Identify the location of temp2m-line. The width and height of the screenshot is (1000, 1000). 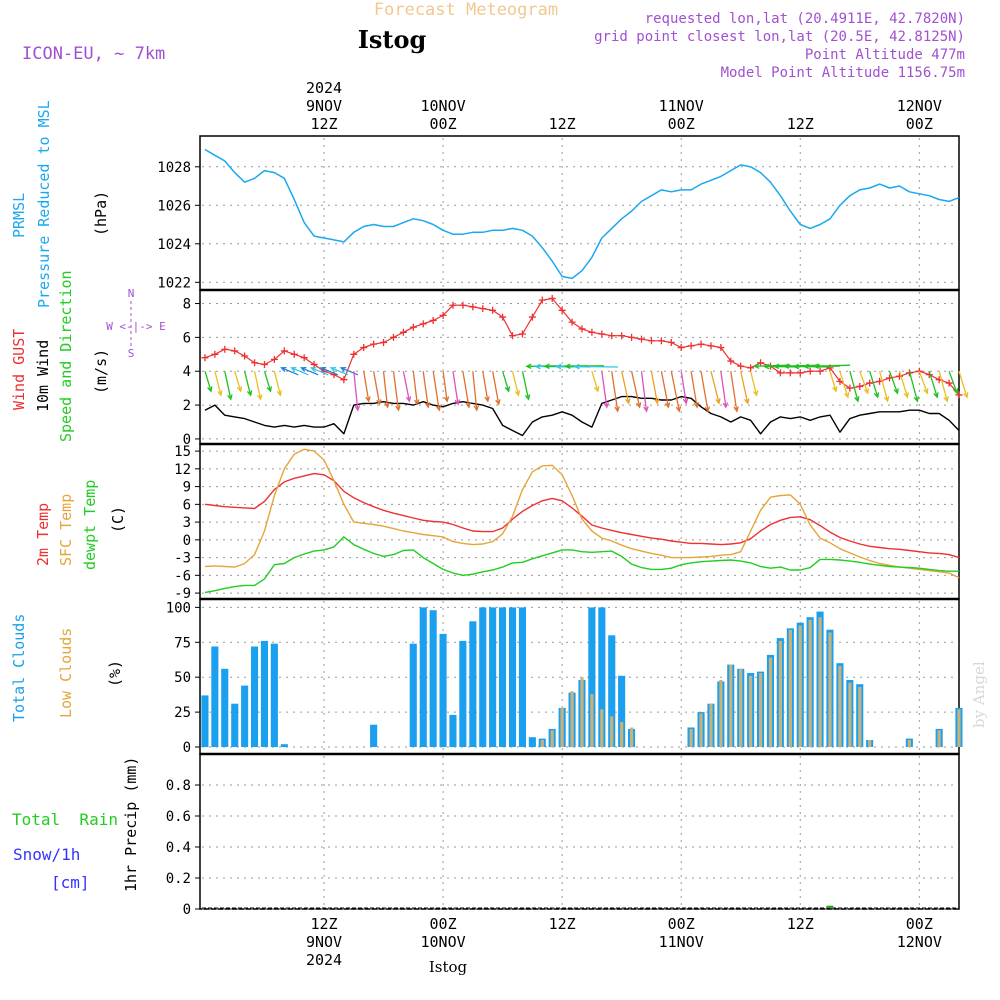
(582, 515).